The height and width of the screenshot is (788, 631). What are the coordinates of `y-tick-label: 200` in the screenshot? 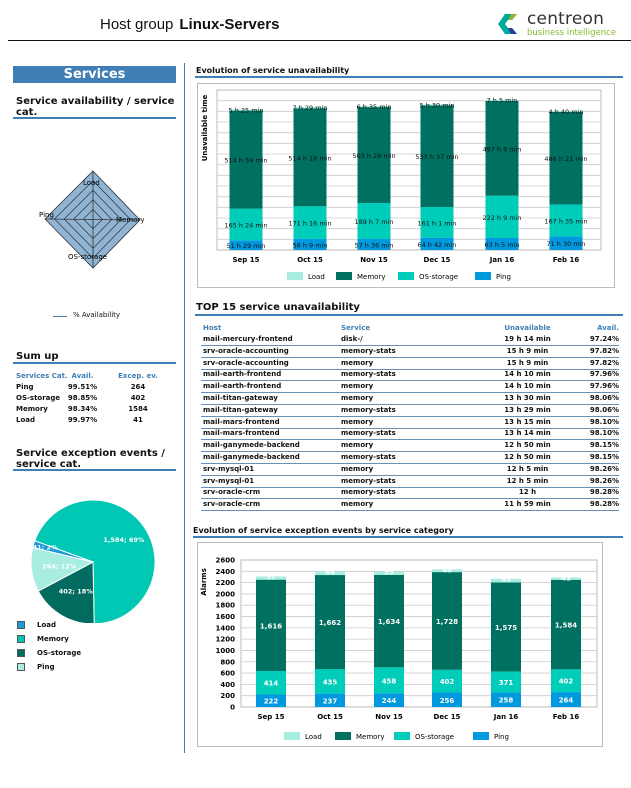 It's located at (227, 696).